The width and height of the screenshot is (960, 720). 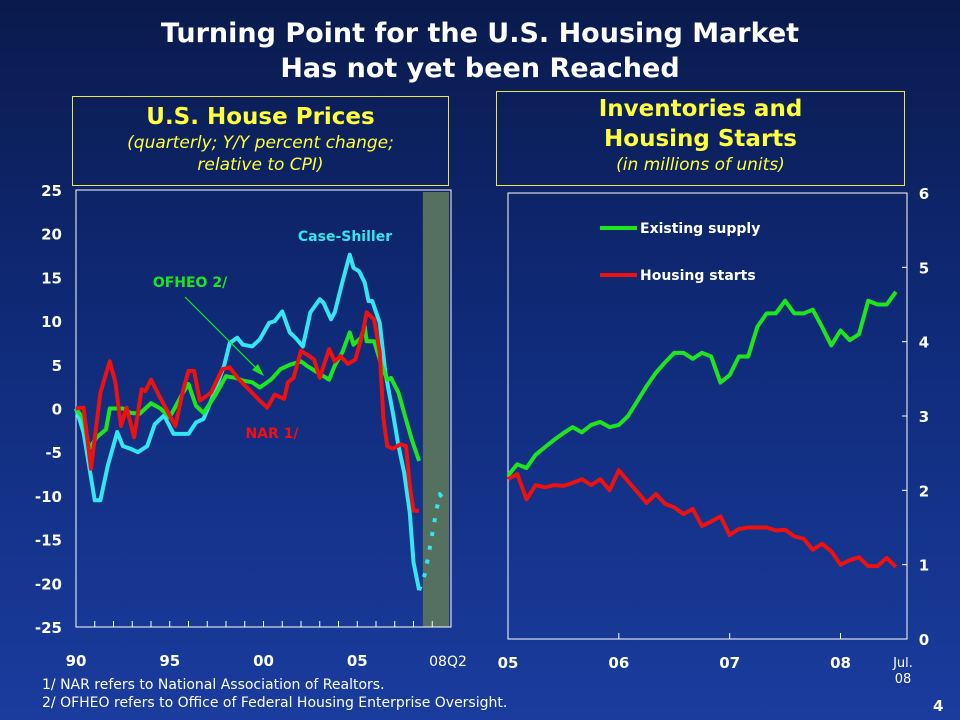 What do you see at coordinates (57, 366) in the screenshot?
I see `left-y-tick-label: 5` at bounding box center [57, 366].